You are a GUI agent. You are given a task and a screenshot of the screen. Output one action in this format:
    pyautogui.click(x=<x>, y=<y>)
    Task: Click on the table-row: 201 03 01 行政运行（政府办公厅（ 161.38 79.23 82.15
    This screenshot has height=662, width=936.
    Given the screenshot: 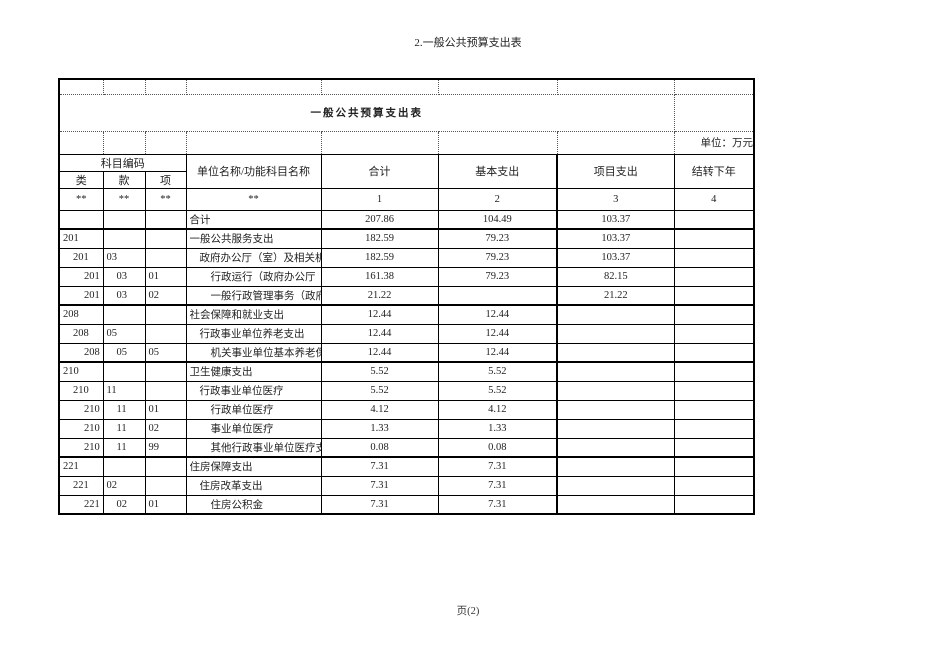 What is the action you would take?
    pyautogui.click(x=406, y=276)
    